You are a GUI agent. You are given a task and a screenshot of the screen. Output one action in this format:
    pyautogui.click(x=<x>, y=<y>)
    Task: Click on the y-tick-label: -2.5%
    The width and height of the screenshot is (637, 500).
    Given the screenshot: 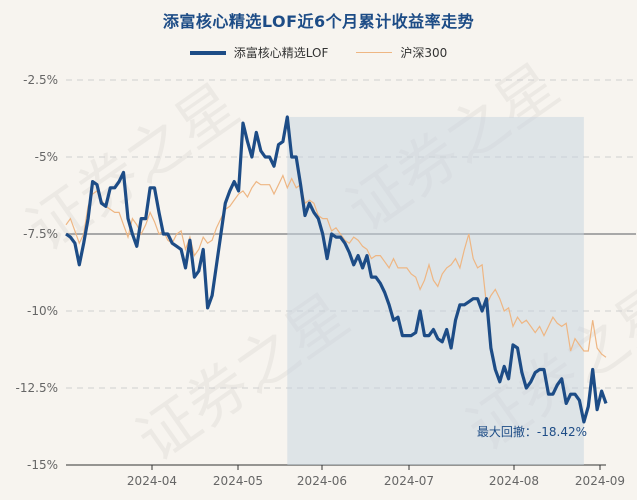 What is the action you would take?
    pyautogui.click(x=40, y=80)
    